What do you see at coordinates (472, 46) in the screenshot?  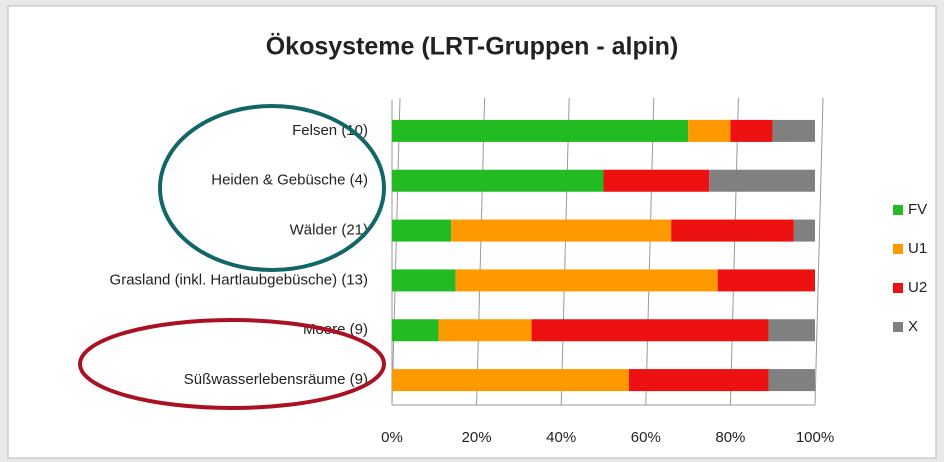 I see `chart-title: Ökosysteme (LRT-Gruppen - alpin)` at bounding box center [472, 46].